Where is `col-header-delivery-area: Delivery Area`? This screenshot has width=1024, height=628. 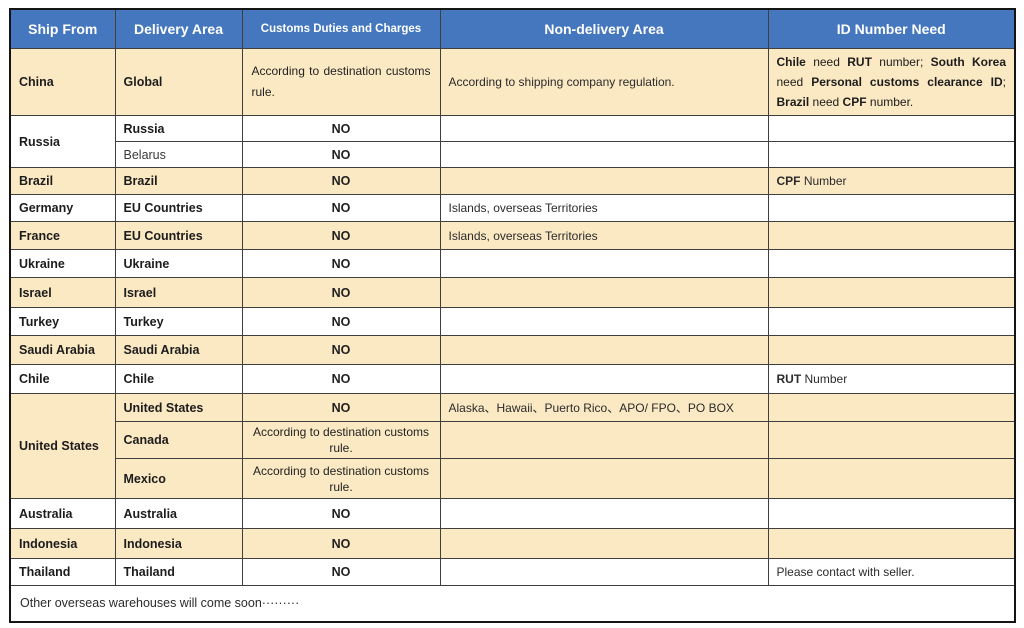
col-header-delivery-area: Delivery Area is located at coordinates (178, 28).